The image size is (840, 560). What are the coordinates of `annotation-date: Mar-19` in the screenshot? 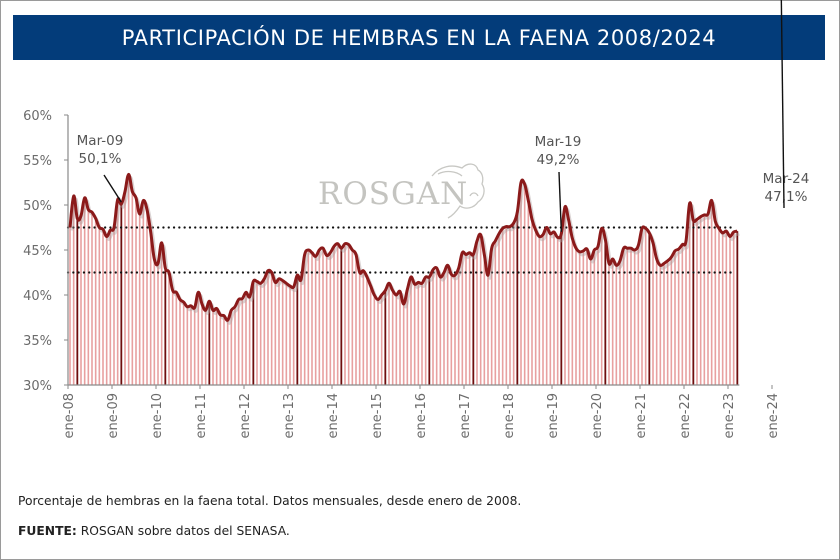 It's located at (558, 142).